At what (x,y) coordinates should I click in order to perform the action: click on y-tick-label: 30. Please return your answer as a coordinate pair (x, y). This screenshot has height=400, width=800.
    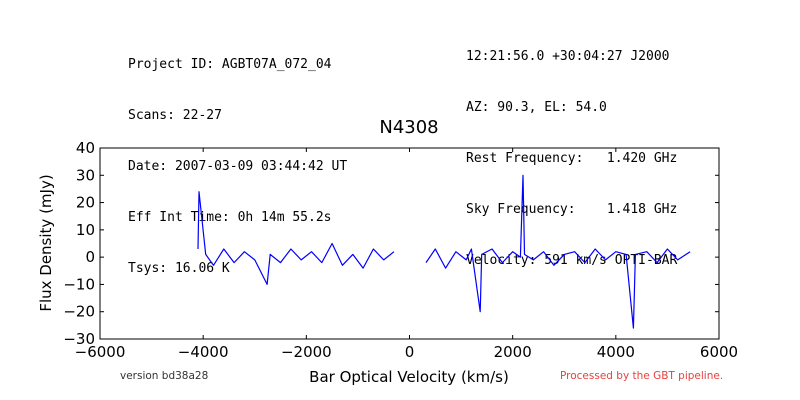
    Looking at the image, I should click on (85, 175).